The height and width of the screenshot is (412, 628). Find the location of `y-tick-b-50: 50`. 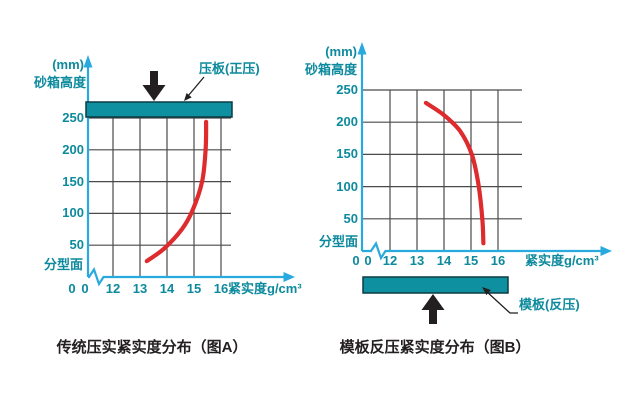

y-tick-b-50: 50 is located at coordinates (350, 218).